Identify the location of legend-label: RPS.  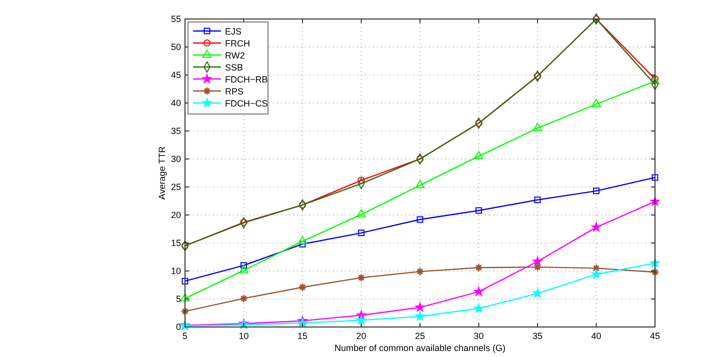
(234, 91).